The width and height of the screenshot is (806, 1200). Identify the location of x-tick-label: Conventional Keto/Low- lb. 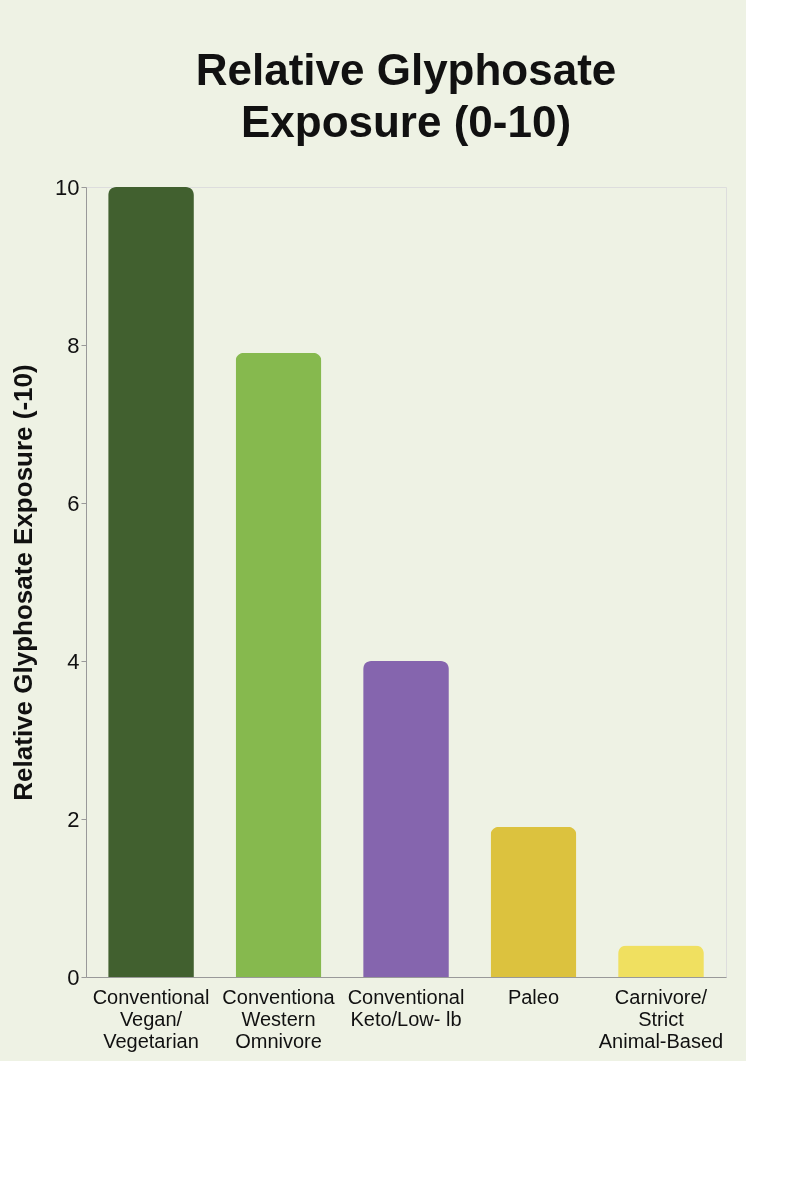
(406, 1007).